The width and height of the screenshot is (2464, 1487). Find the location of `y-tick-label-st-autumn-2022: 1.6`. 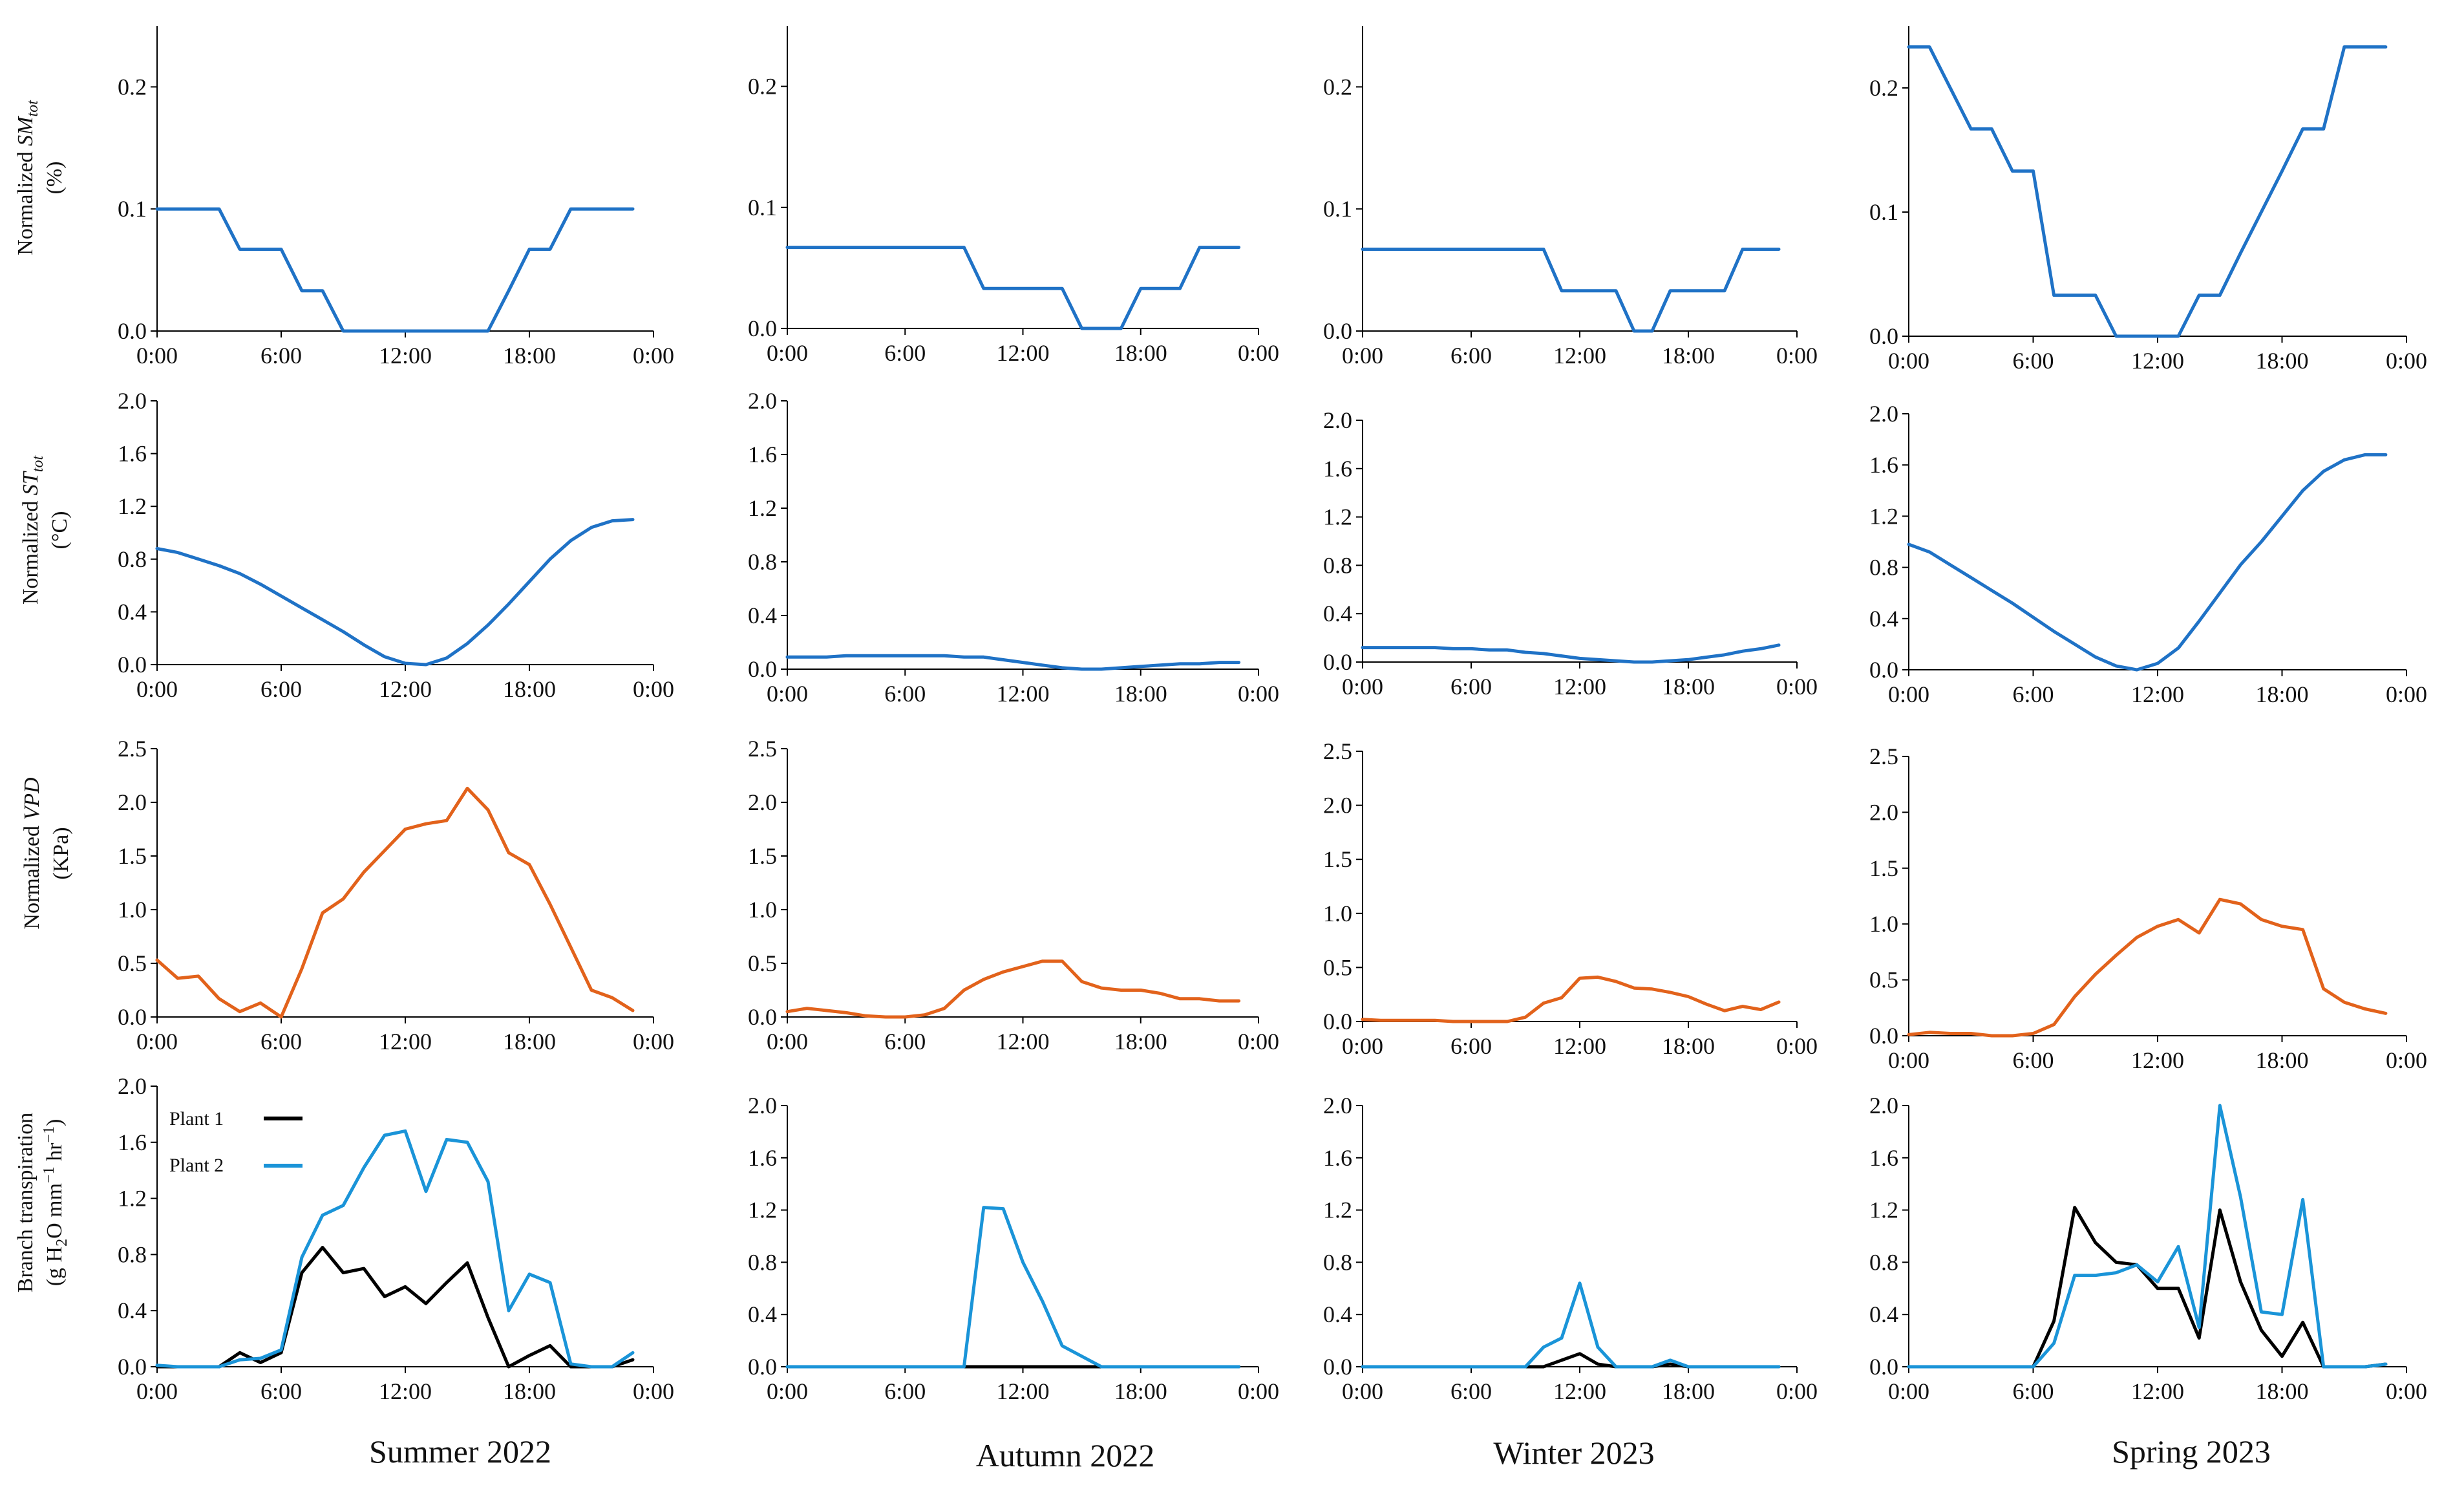

y-tick-label-st-autumn-2022: 1.6 is located at coordinates (763, 454).